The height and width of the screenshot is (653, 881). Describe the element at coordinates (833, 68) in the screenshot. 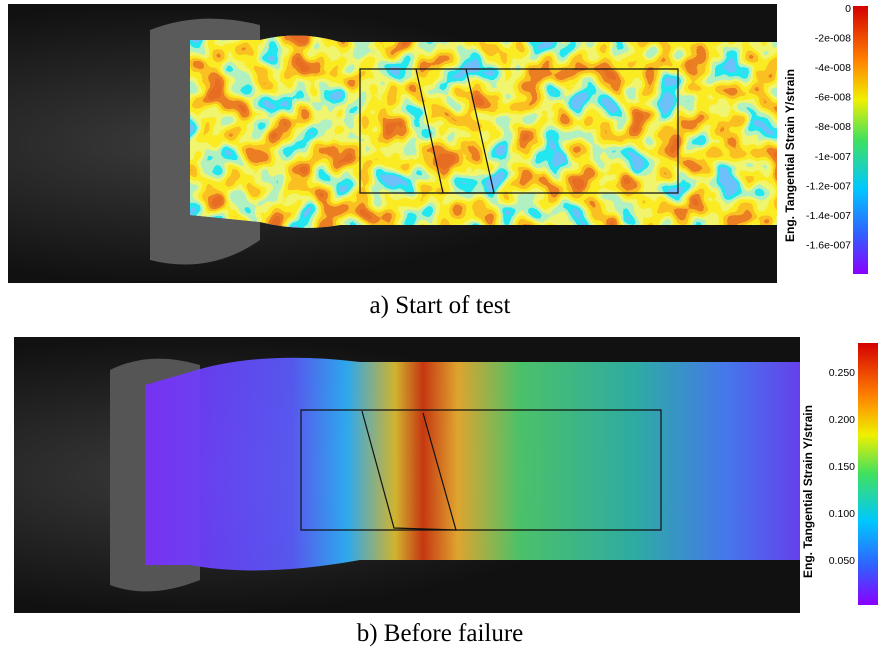

I see `colorbar-tick-label: -4e-008` at that location.